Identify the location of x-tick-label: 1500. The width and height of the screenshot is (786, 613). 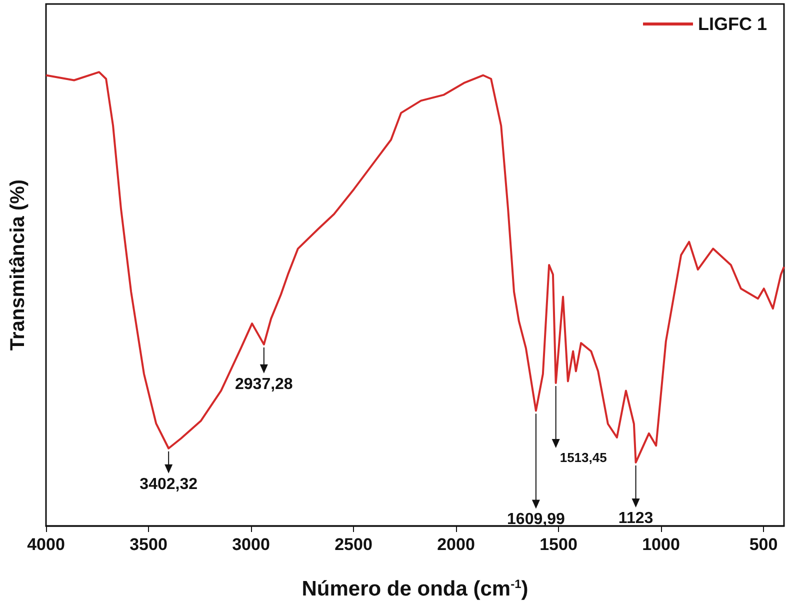
(559, 544).